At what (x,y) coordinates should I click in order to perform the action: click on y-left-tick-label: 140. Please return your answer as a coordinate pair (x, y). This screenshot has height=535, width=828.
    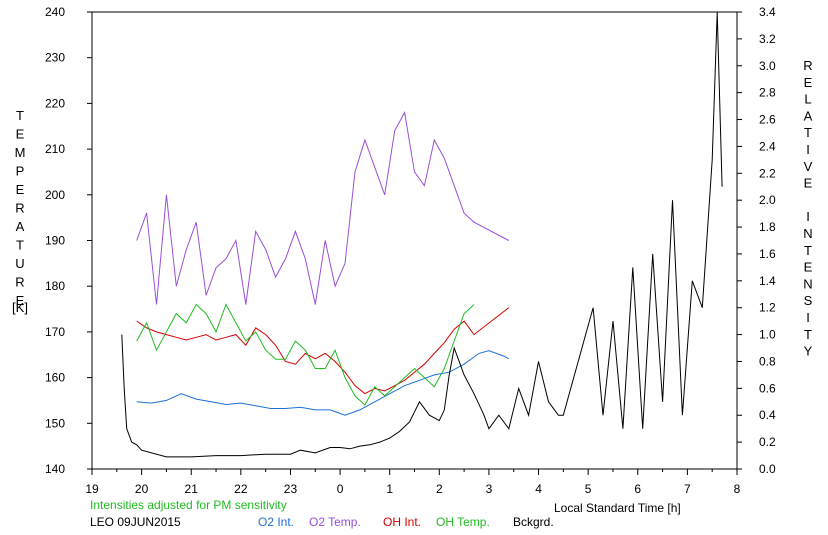
    Looking at the image, I should click on (55, 469).